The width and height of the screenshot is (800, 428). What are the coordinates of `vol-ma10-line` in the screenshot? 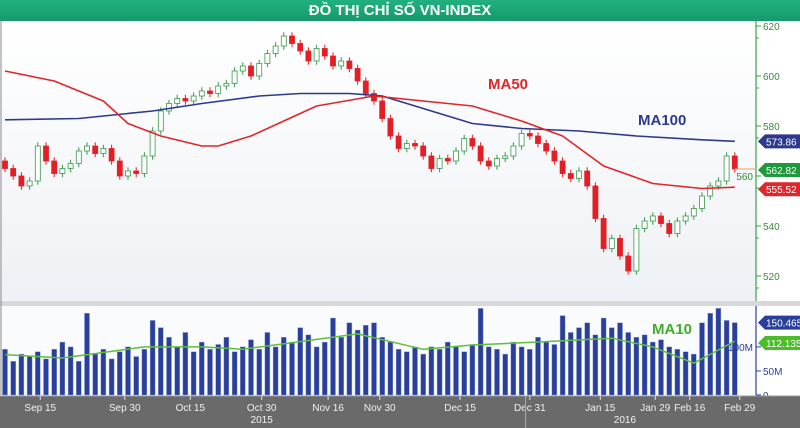 It's located at (370, 348).